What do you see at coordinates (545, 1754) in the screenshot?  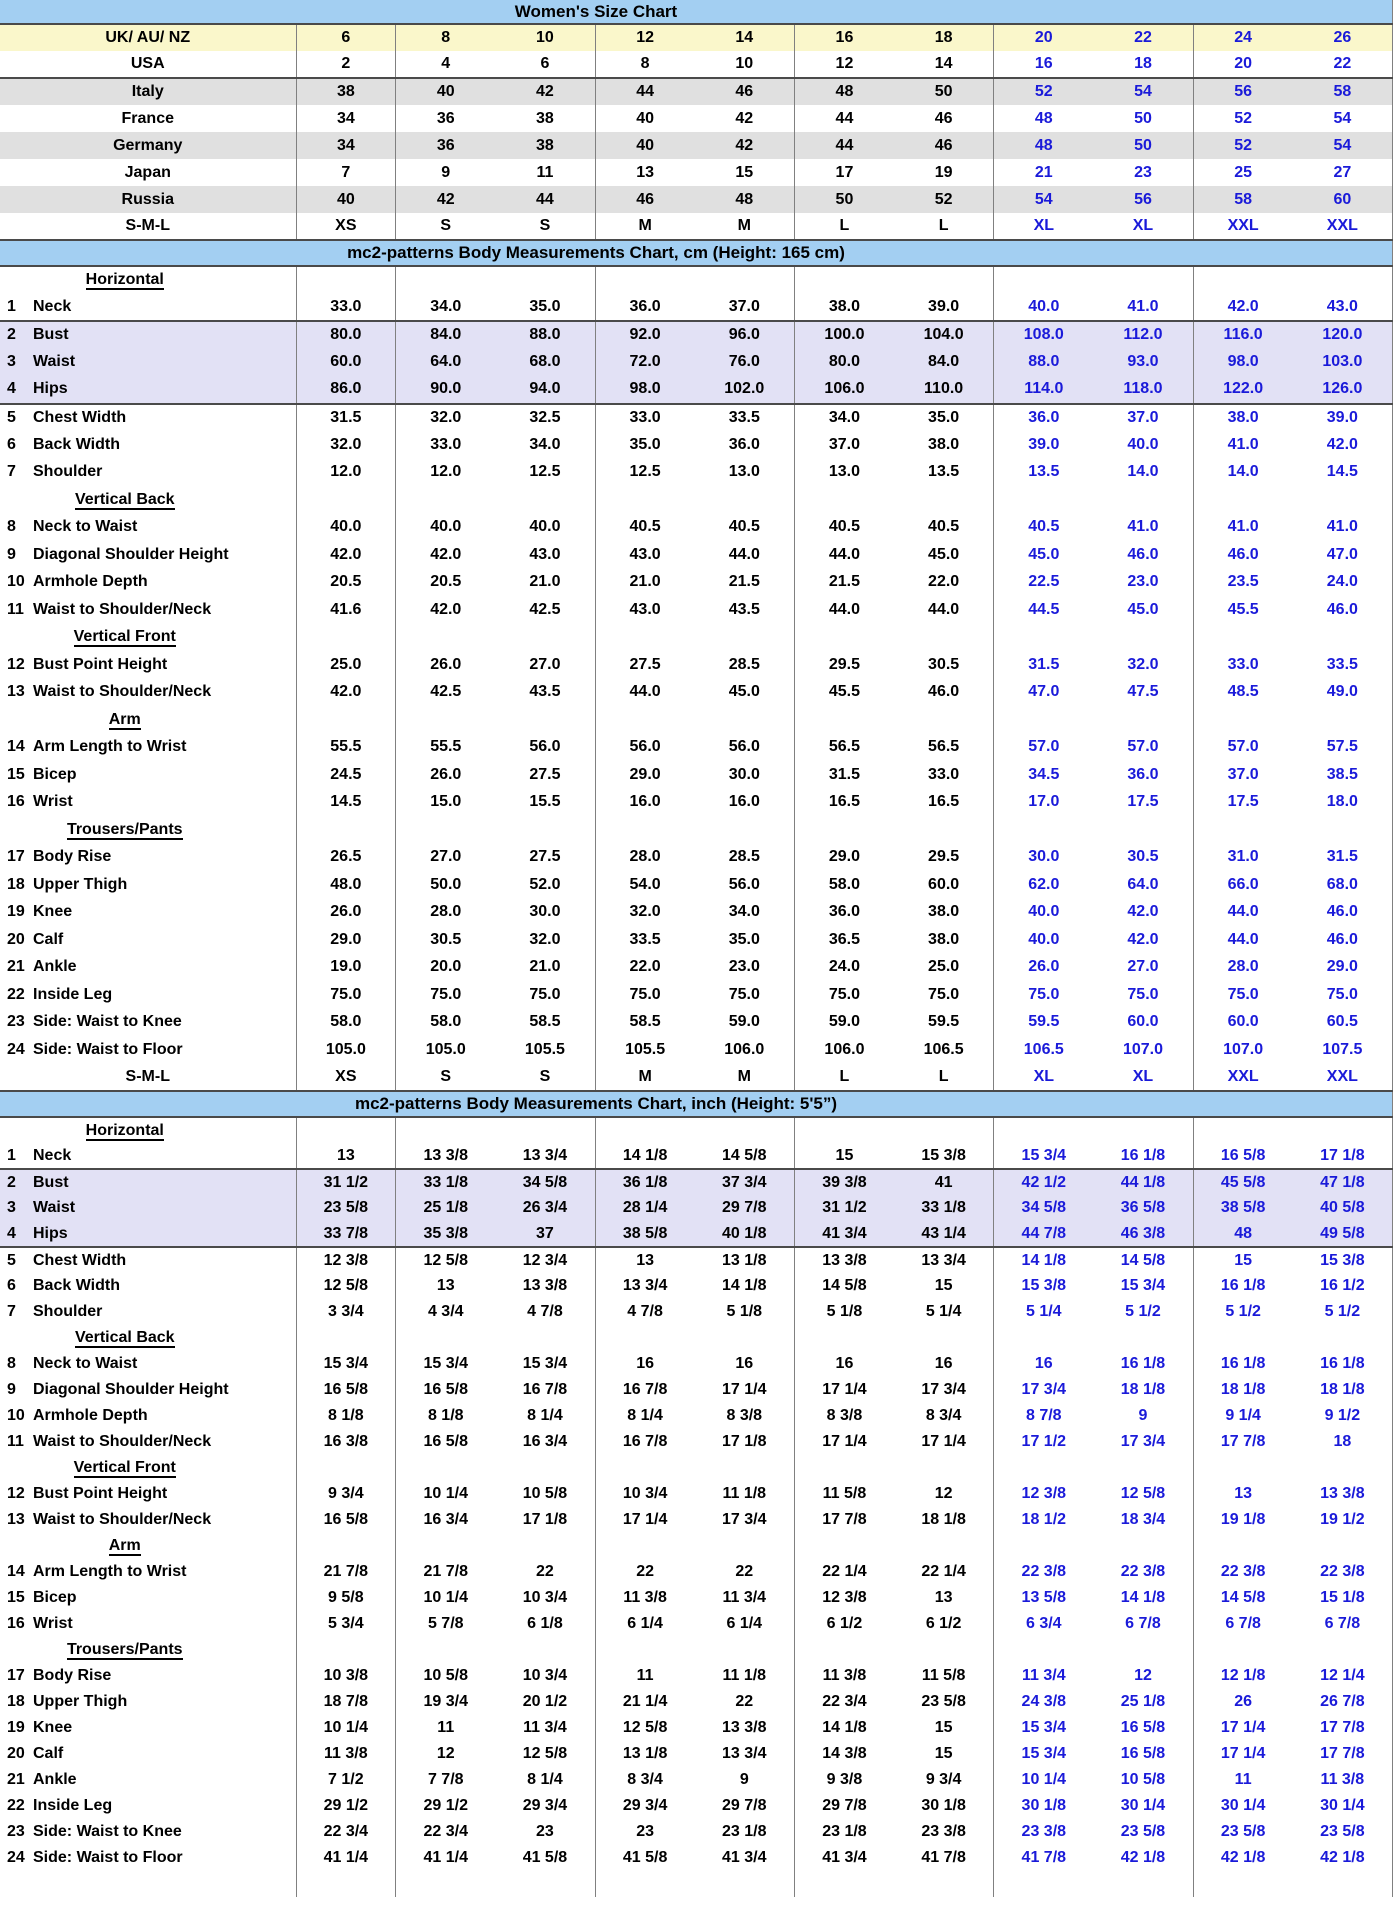 I see `cell: 12 5/8` at bounding box center [545, 1754].